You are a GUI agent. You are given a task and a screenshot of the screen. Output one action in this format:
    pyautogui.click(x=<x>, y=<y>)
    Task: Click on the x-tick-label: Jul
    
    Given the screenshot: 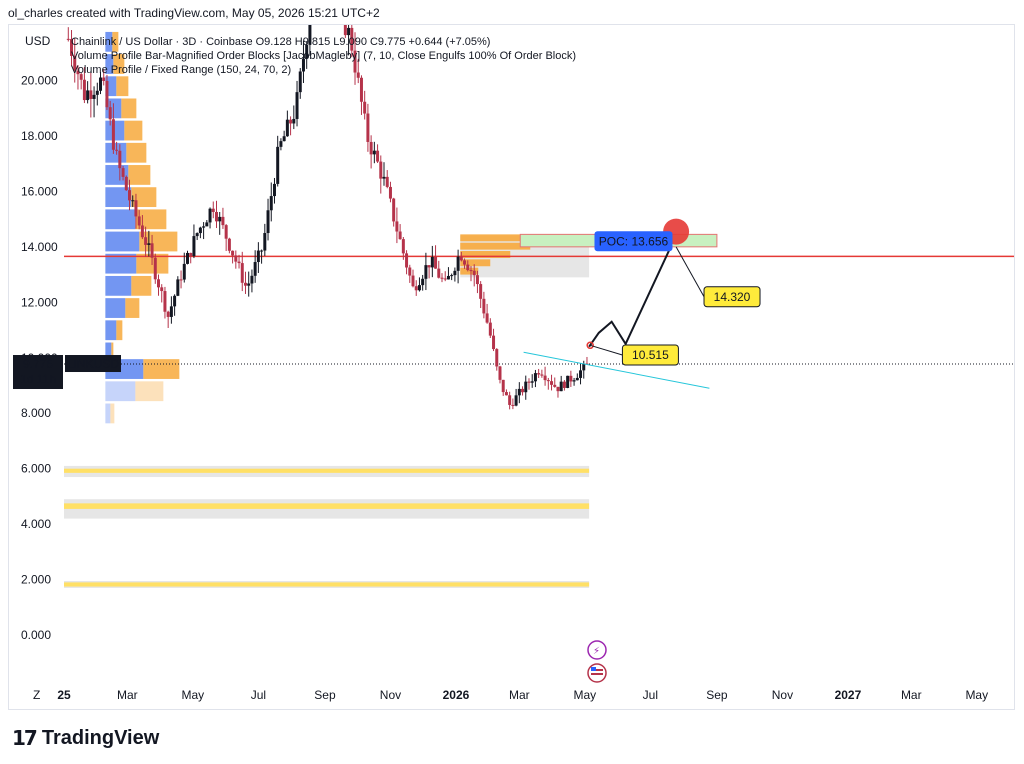 What is the action you would take?
    pyautogui.click(x=650, y=695)
    